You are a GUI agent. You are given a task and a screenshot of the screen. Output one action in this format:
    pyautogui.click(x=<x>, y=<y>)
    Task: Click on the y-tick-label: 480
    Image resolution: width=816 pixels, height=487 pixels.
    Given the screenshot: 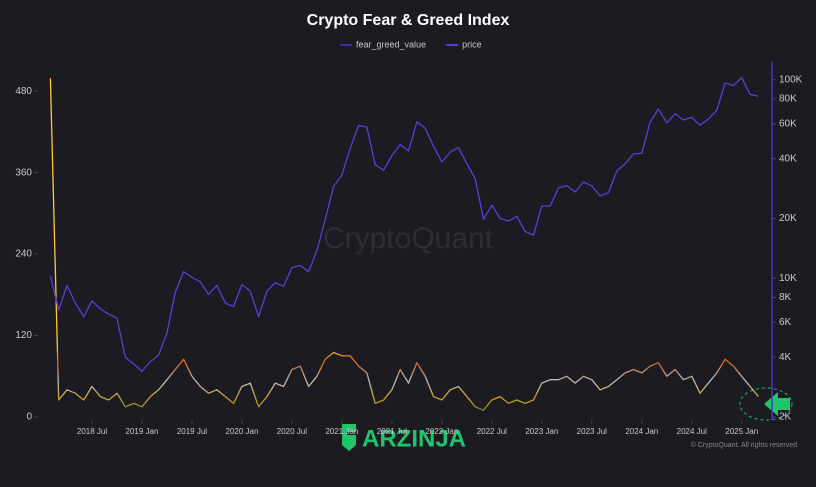 What is the action you would take?
    pyautogui.click(x=23, y=91)
    